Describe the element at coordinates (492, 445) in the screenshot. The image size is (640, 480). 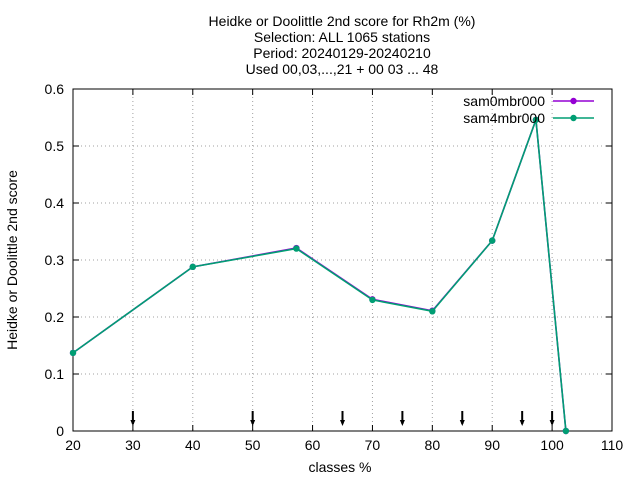
I see `x-tick-label: 90` at that location.